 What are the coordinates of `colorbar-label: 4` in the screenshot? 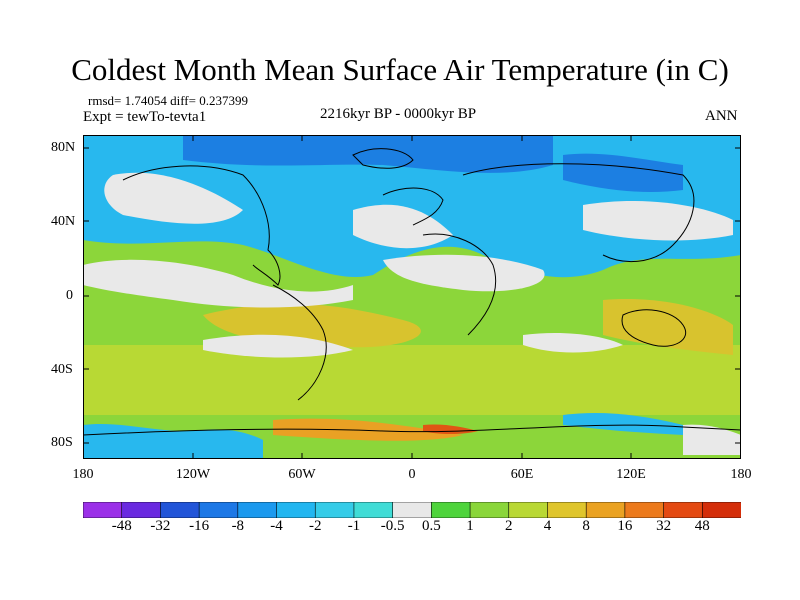 It's located at (547, 526).